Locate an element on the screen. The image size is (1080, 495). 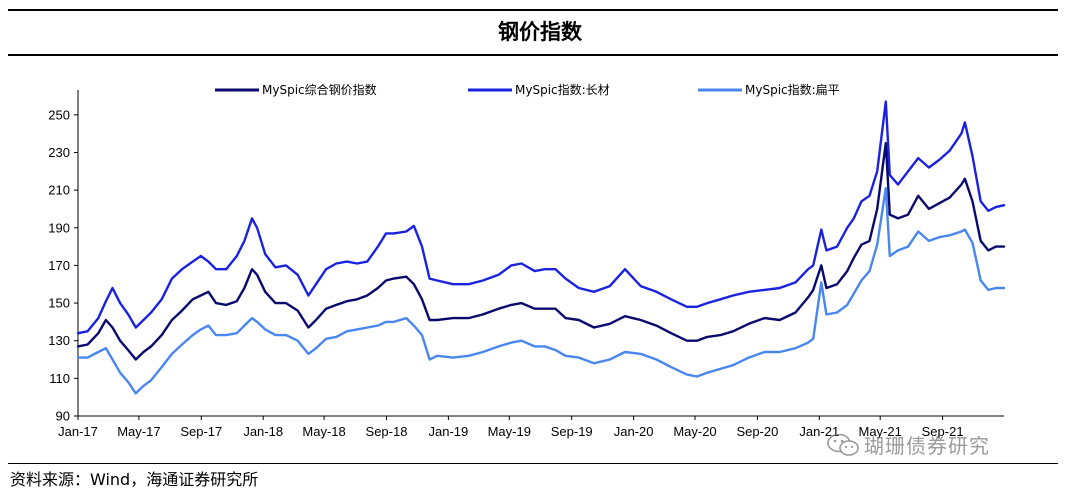
x-tick-label: May-19 is located at coordinates (509, 431).